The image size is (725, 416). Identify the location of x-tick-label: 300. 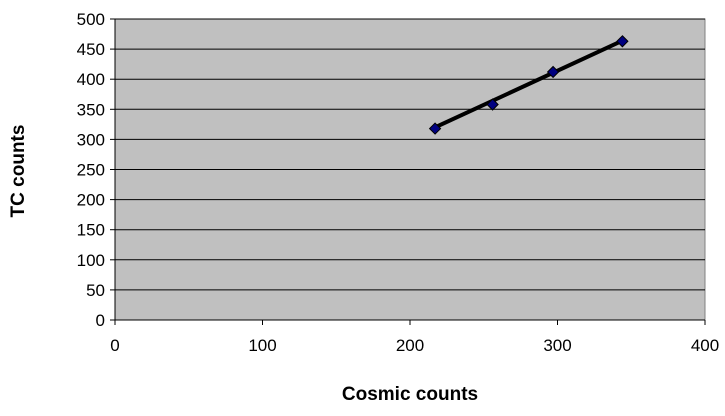
(557, 345).